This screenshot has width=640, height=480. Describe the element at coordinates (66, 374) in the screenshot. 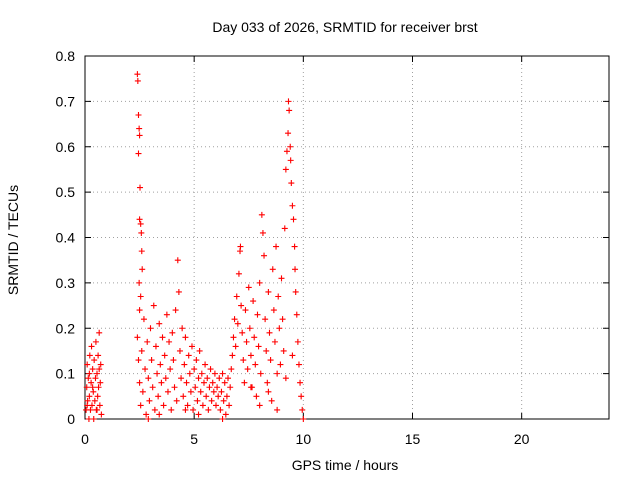

I see `y-tick-label: 0.1` at that location.